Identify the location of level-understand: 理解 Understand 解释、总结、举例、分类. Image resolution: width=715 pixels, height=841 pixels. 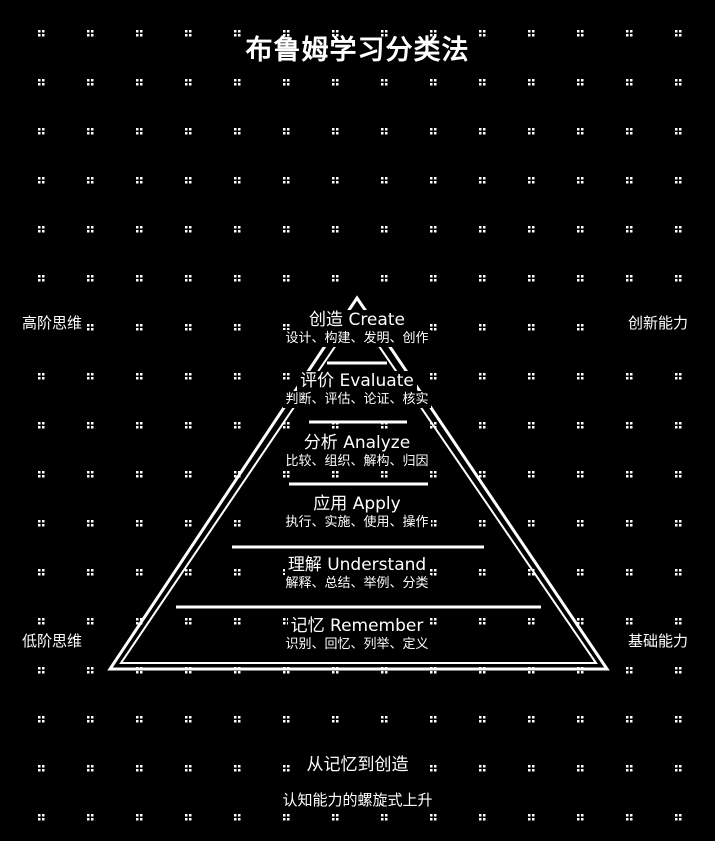
(357, 573).